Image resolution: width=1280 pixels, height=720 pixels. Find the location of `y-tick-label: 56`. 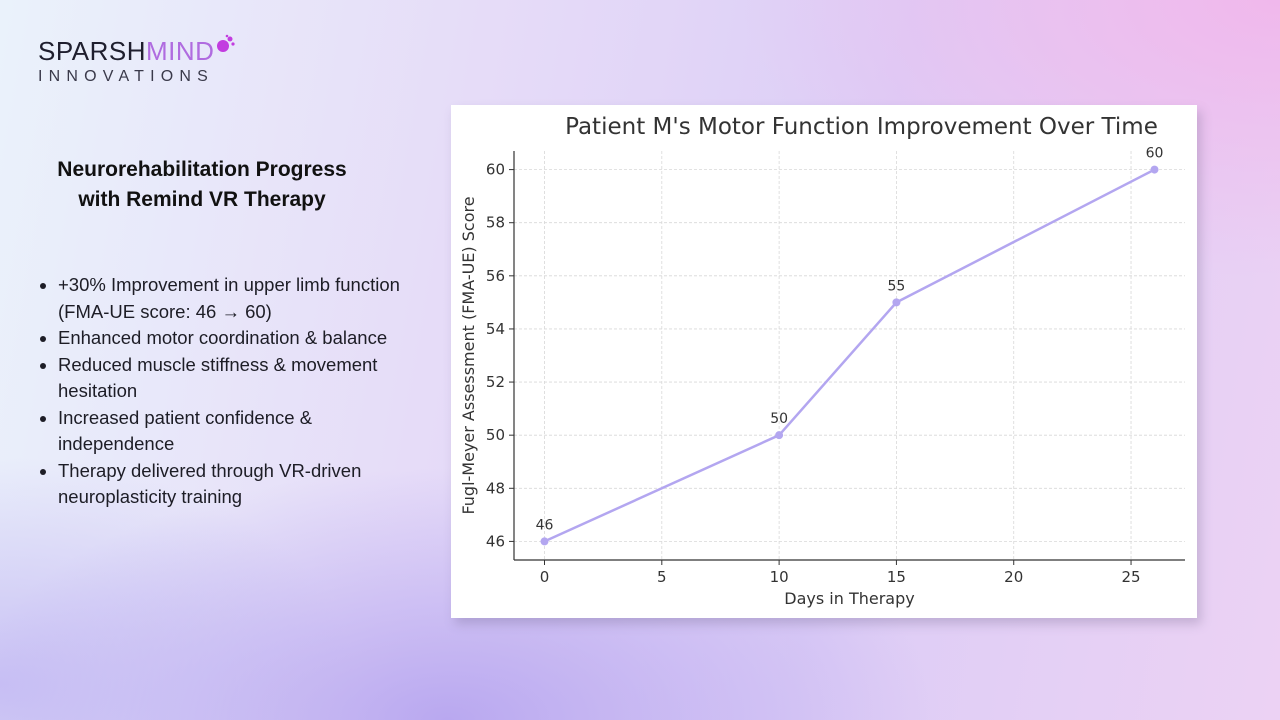

y-tick-label: 56 is located at coordinates (495, 276).